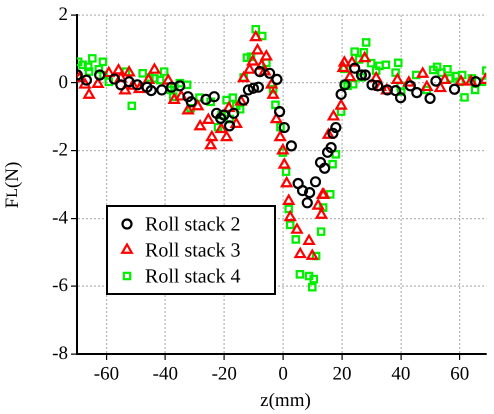 This screenshot has width=494, height=414. I want to click on y-tick-label: -8, so click(60, 353).